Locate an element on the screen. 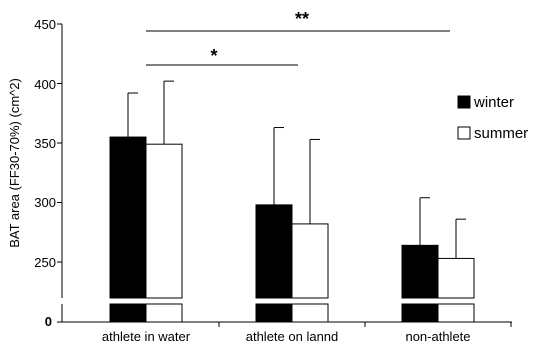  legend-label-winter: winter is located at coordinates (493, 102).